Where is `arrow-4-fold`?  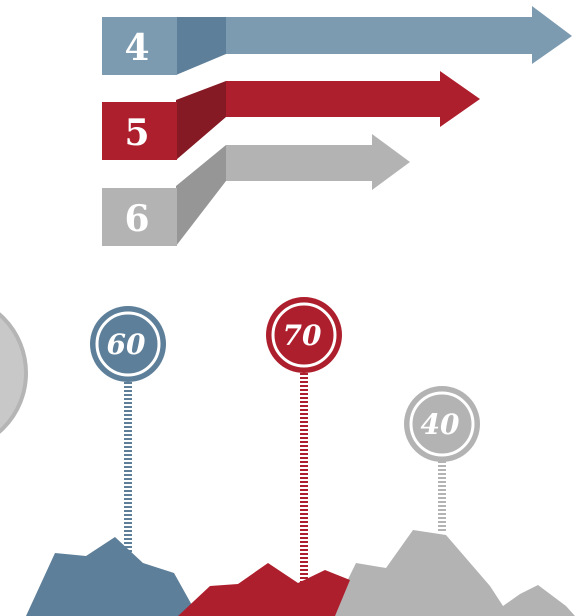 arrow-4-fold is located at coordinates (201, 46).